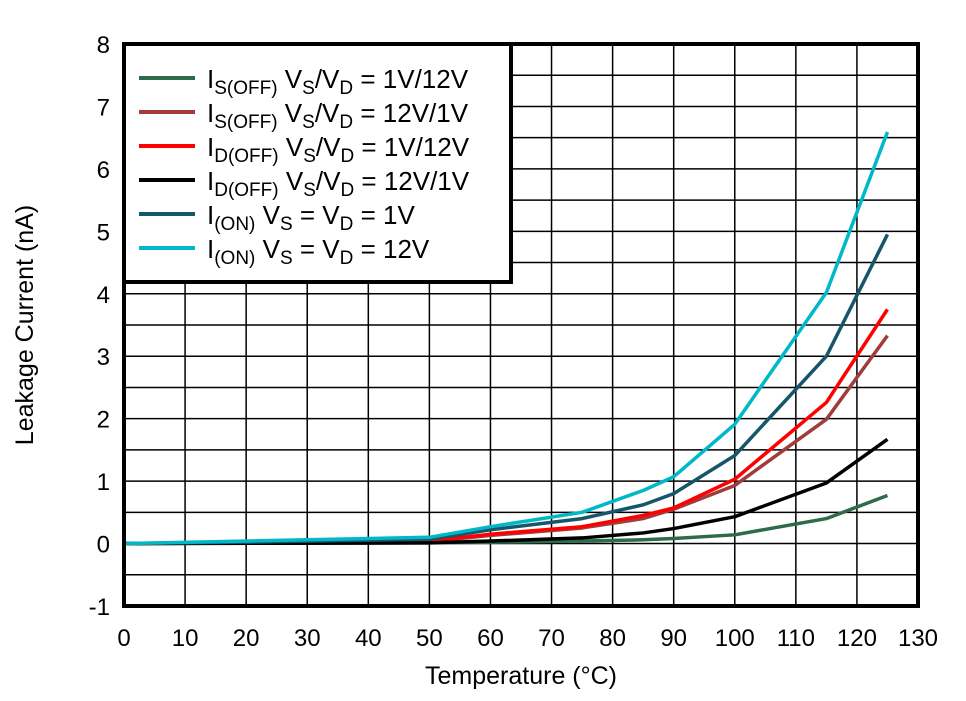 This screenshot has height=701, width=966. What do you see at coordinates (429, 638) in the screenshot?
I see `x-tick-label: 50` at bounding box center [429, 638].